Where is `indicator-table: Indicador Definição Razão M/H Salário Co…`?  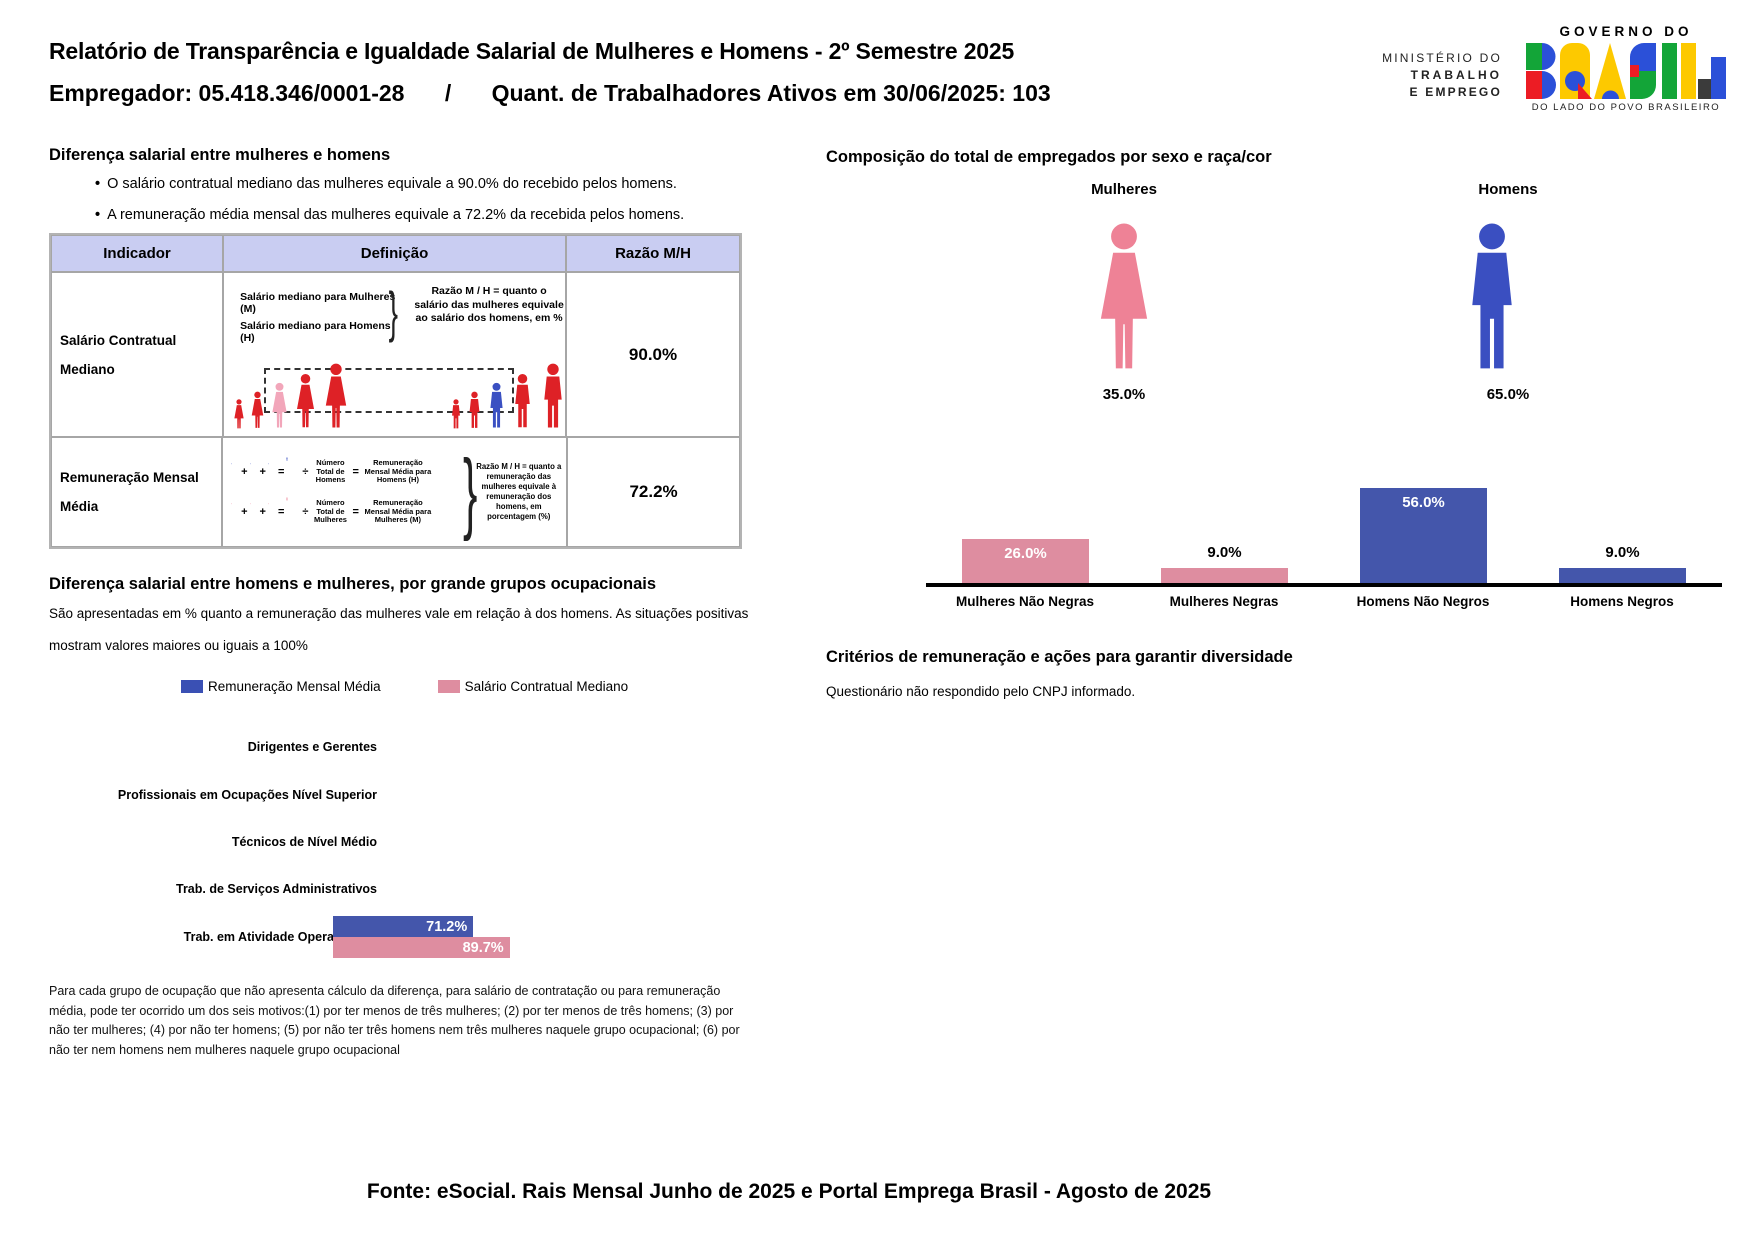 indicator-table: Indicador Definição Razão M/H Salário Co… is located at coordinates (395, 391).